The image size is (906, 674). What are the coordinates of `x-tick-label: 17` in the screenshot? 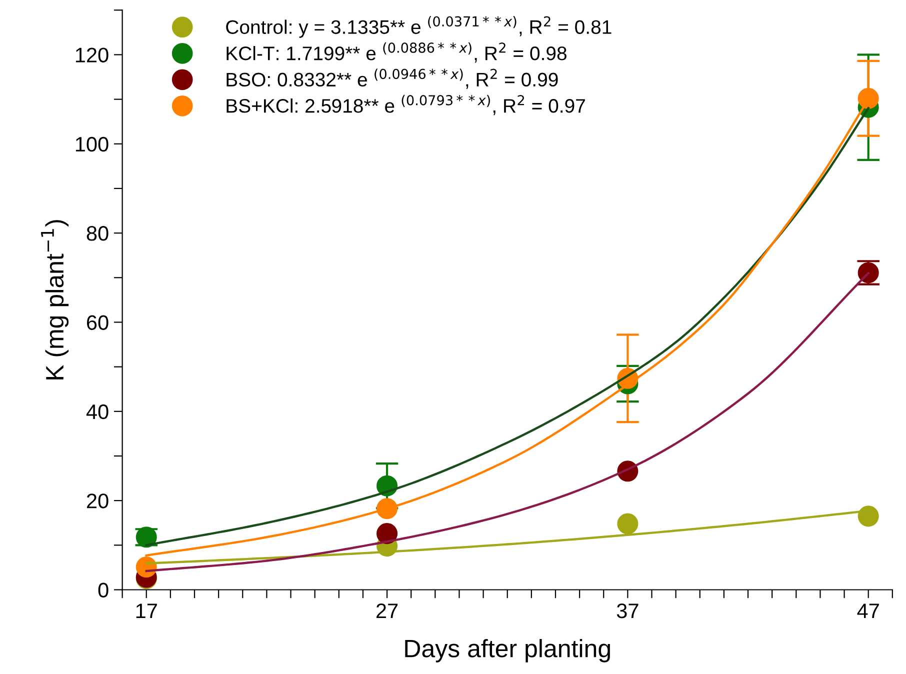 It's located at (146, 611).